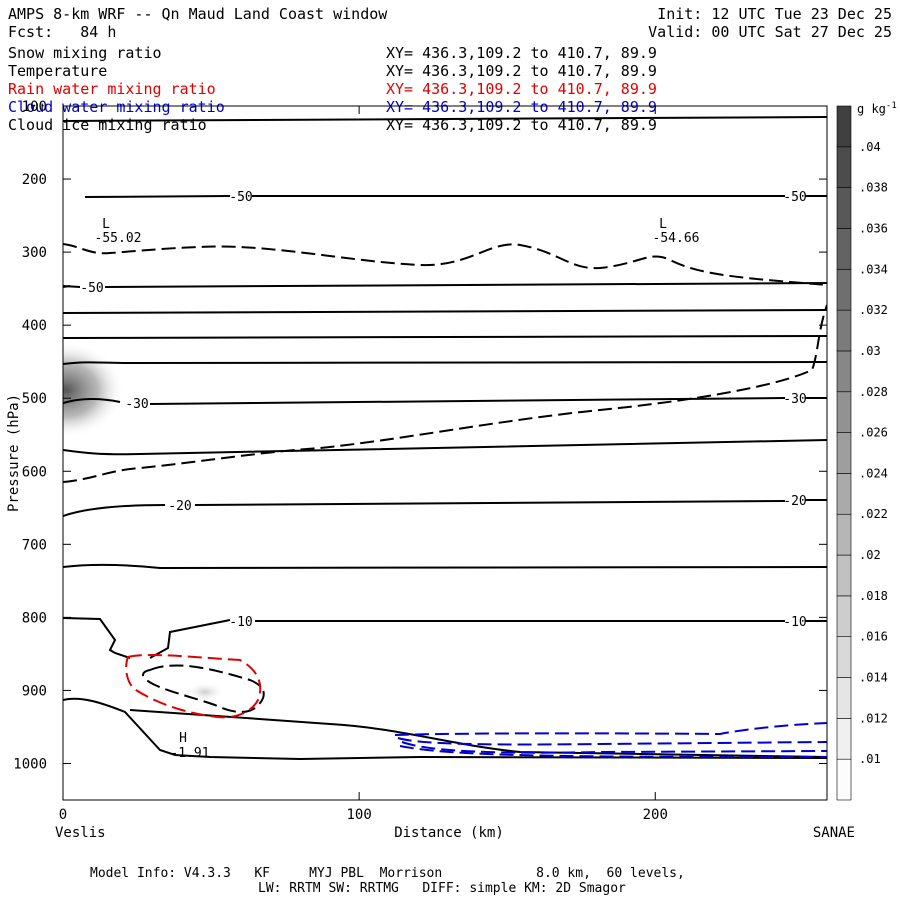 This screenshot has width=900, height=900. Describe the element at coordinates (98, 32) in the screenshot. I see `fcst-value: 84 h` at that location.